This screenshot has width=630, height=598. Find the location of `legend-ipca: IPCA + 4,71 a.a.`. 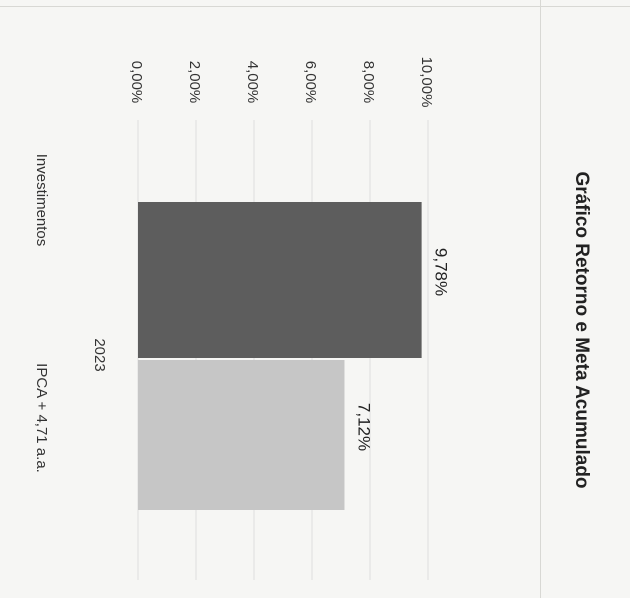

legend-ipca: IPCA + 4,71 a.a. is located at coordinates (41, 418).